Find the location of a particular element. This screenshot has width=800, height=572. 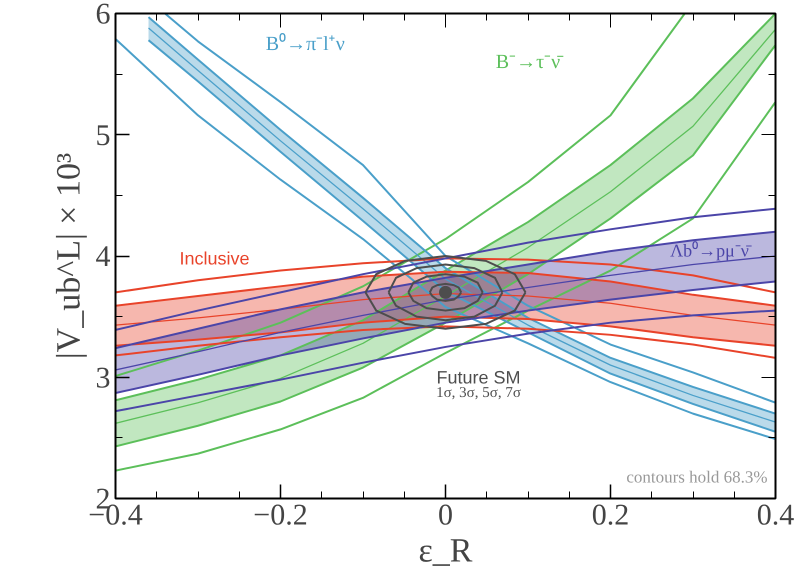

annotation: B⁰→π⁻l⁺ν is located at coordinates (305, 43).